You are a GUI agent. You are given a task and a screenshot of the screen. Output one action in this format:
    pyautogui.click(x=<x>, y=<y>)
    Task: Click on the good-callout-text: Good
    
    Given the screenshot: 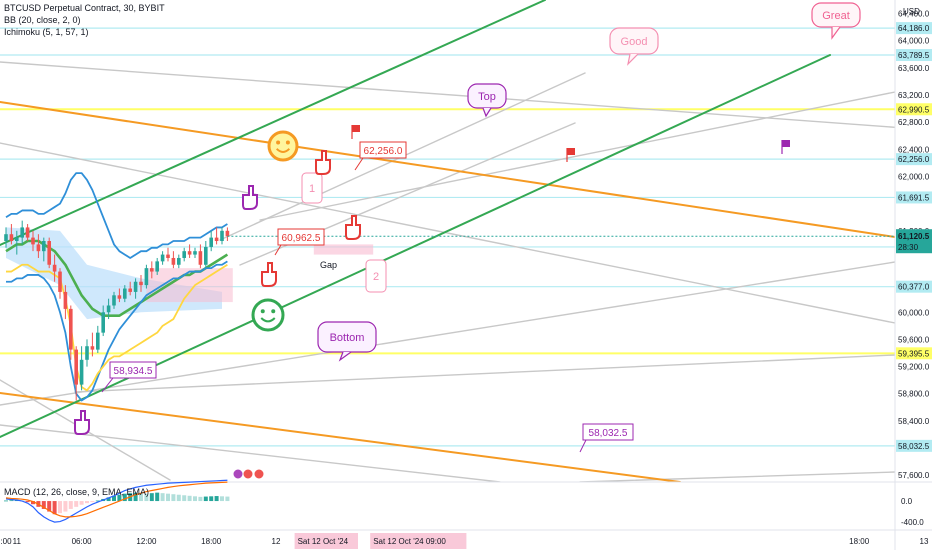 What is the action you would take?
    pyautogui.click(x=634, y=42)
    